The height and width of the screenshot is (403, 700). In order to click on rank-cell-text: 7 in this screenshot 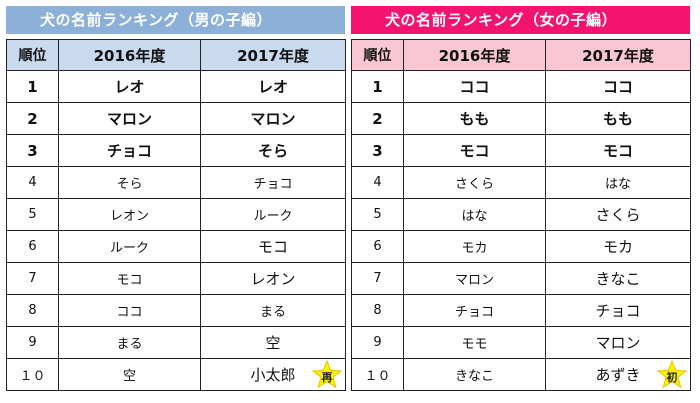, I will do `click(32, 278)`.